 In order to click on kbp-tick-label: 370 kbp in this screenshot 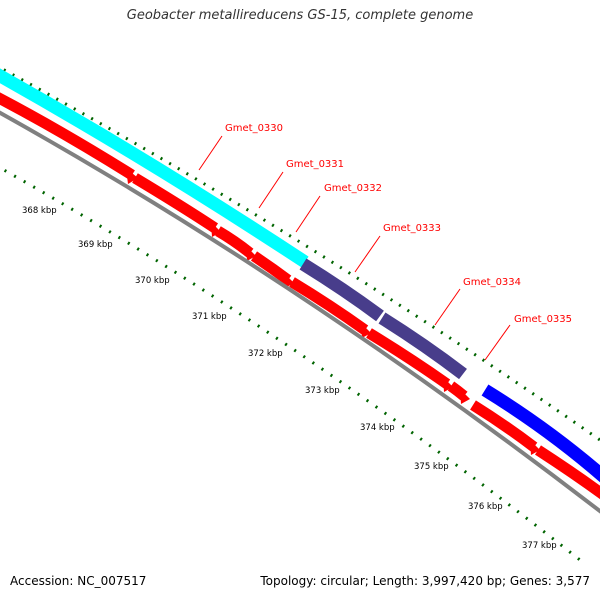, I will do `click(152, 281)`.